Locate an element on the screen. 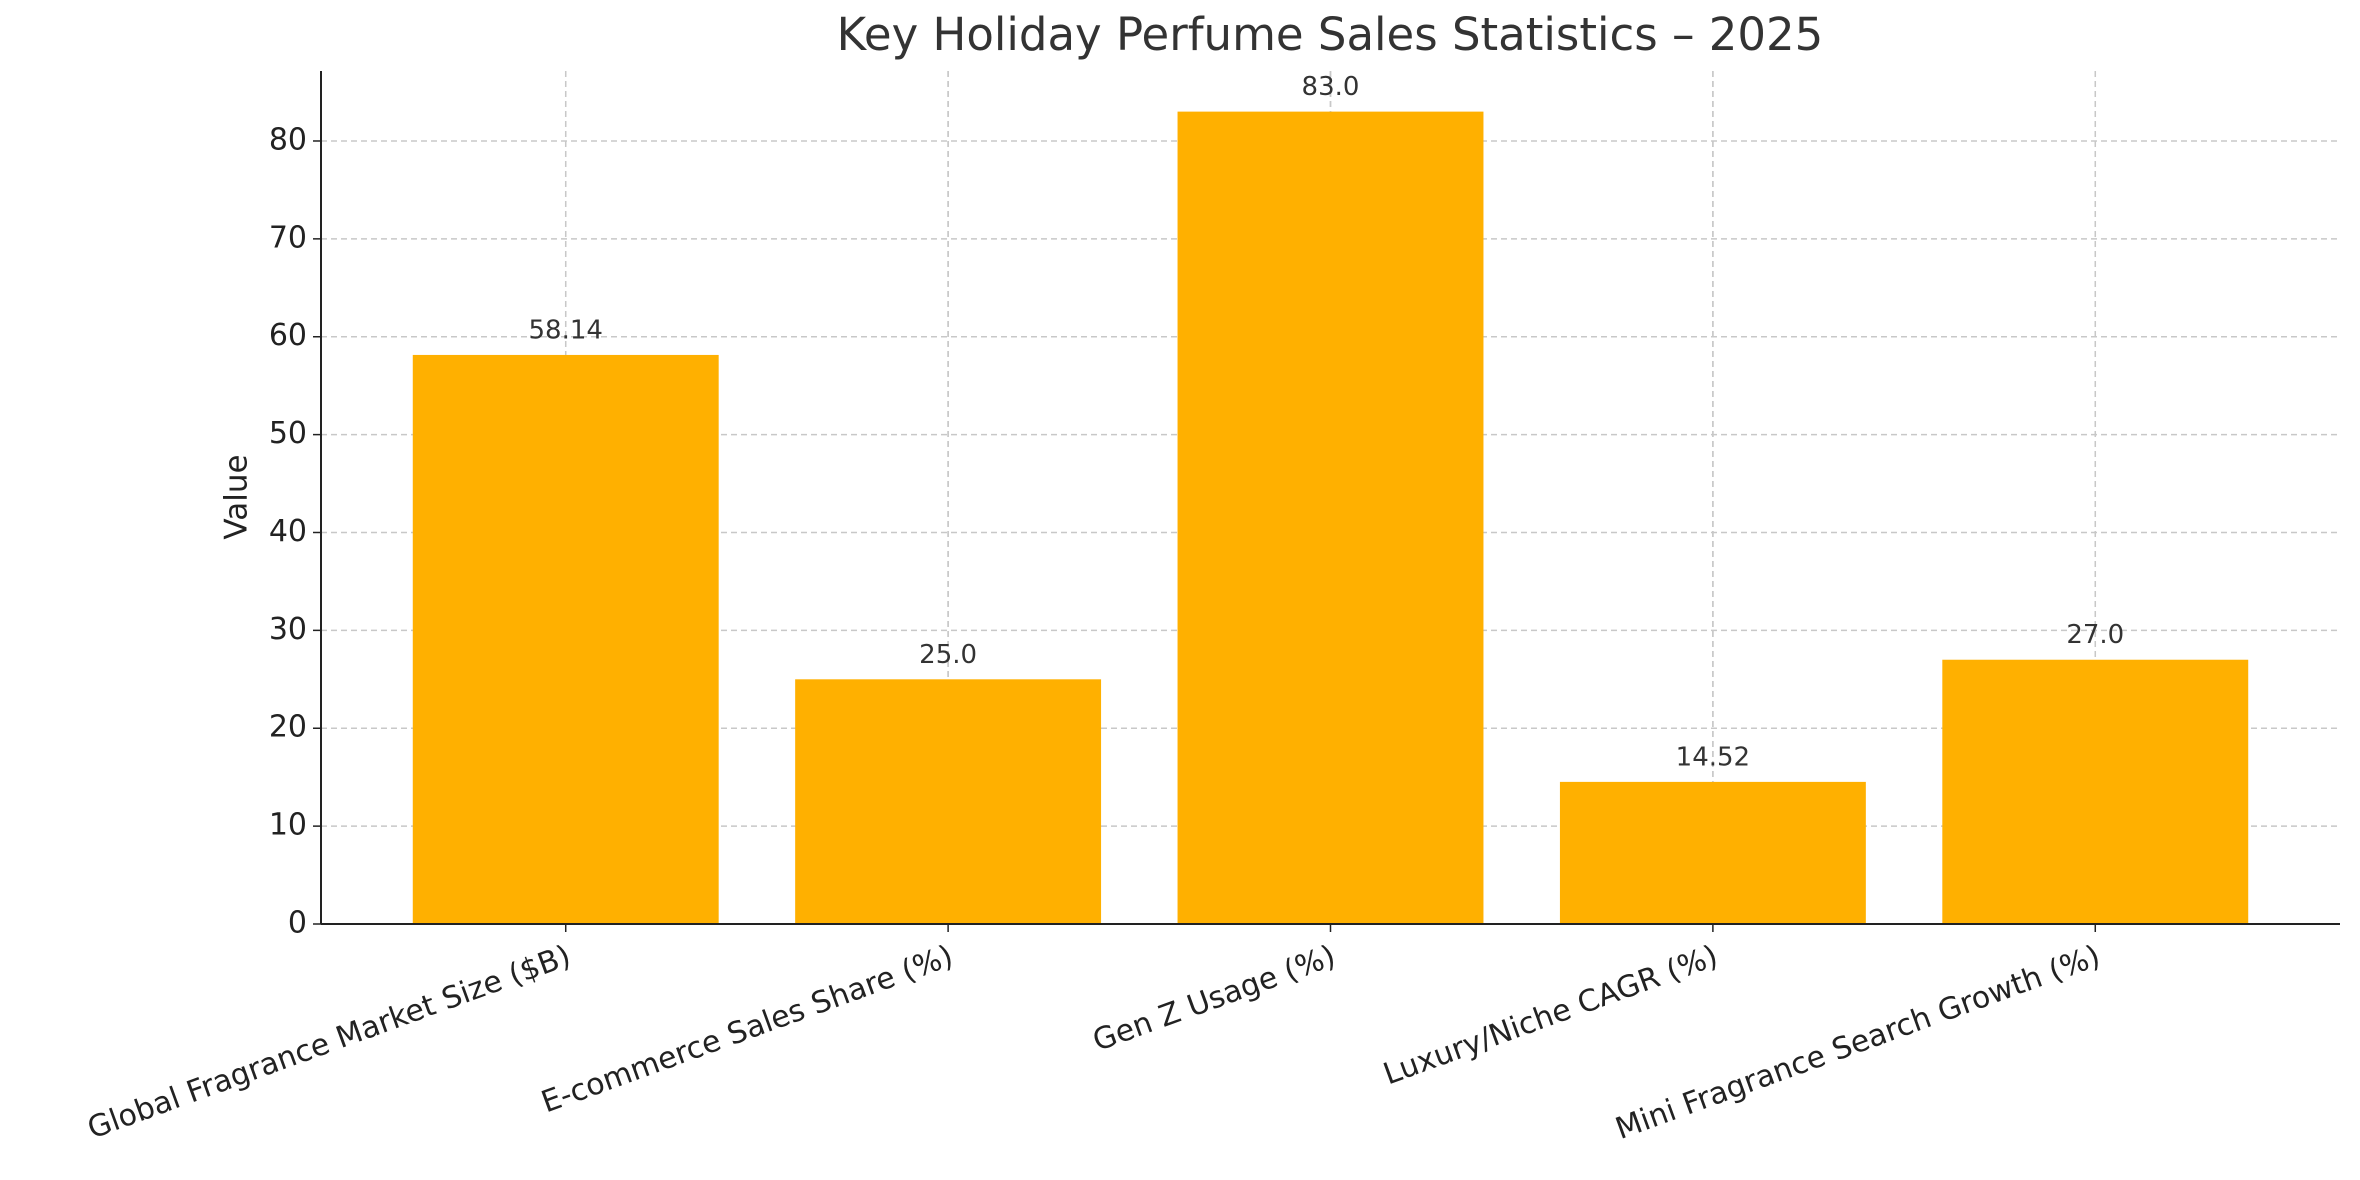  y-tick-label: 0 is located at coordinates (297, 923).